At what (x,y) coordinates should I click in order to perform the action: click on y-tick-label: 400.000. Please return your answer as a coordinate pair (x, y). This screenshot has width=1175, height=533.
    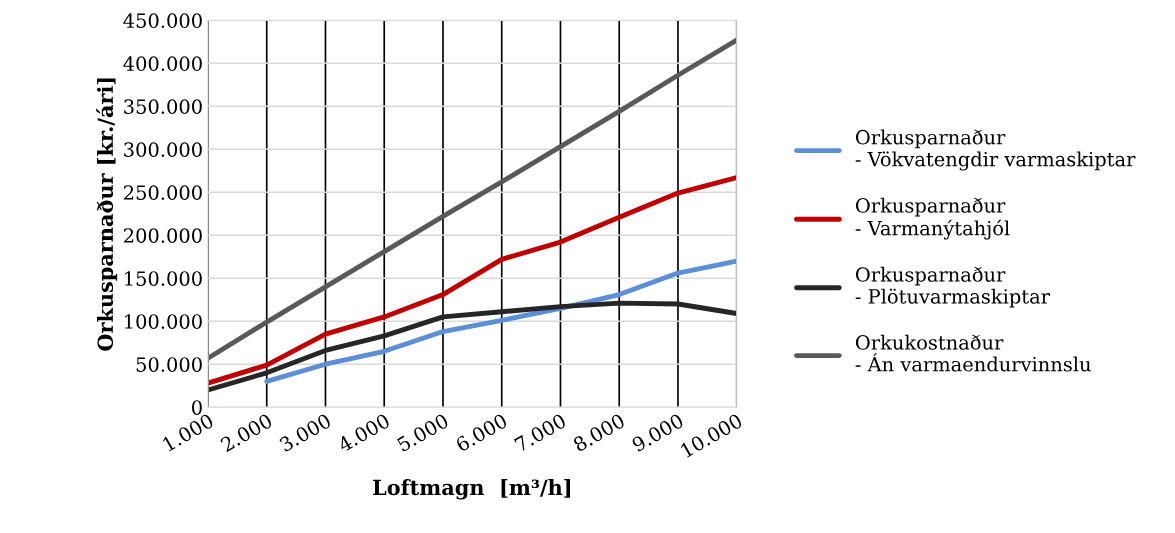
    Looking at the image, I should click on (162, 63).